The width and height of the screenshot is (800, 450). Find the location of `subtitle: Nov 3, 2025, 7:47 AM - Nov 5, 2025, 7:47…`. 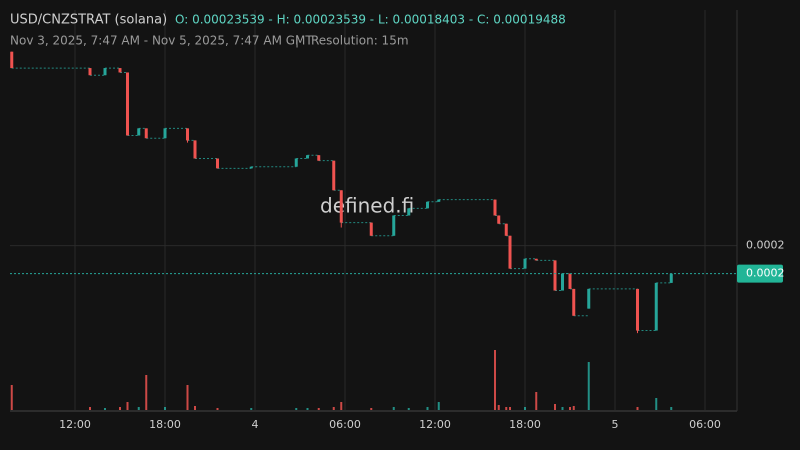

subtitle: Nov 3, 2025, 7:47 AM - Nov 5, 2025, 7:47… is located at coordinates (161, 41).